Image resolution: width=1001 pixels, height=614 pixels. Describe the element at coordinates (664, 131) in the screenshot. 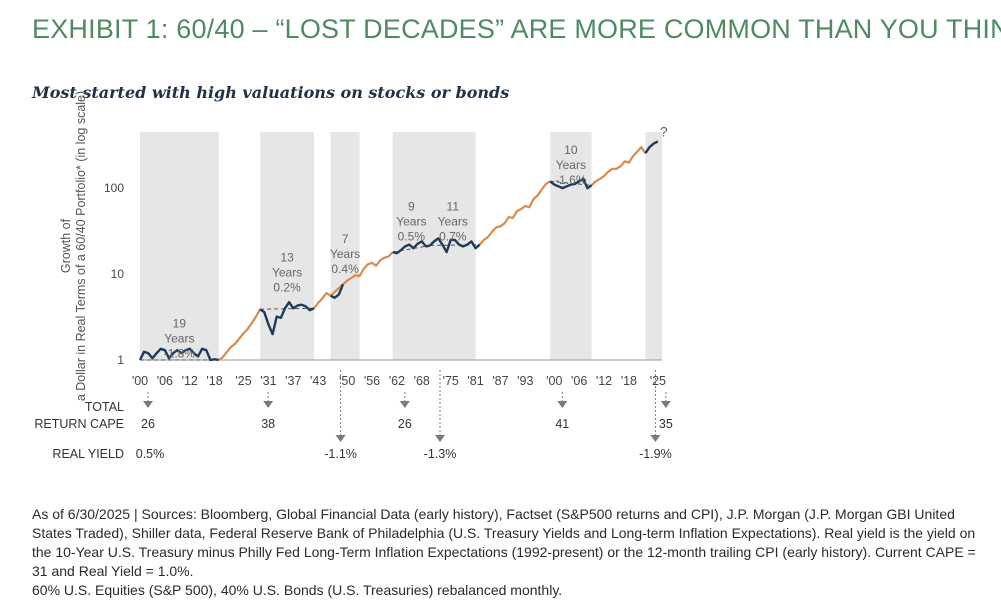

I see `band-label-question-6: ?` at that location.